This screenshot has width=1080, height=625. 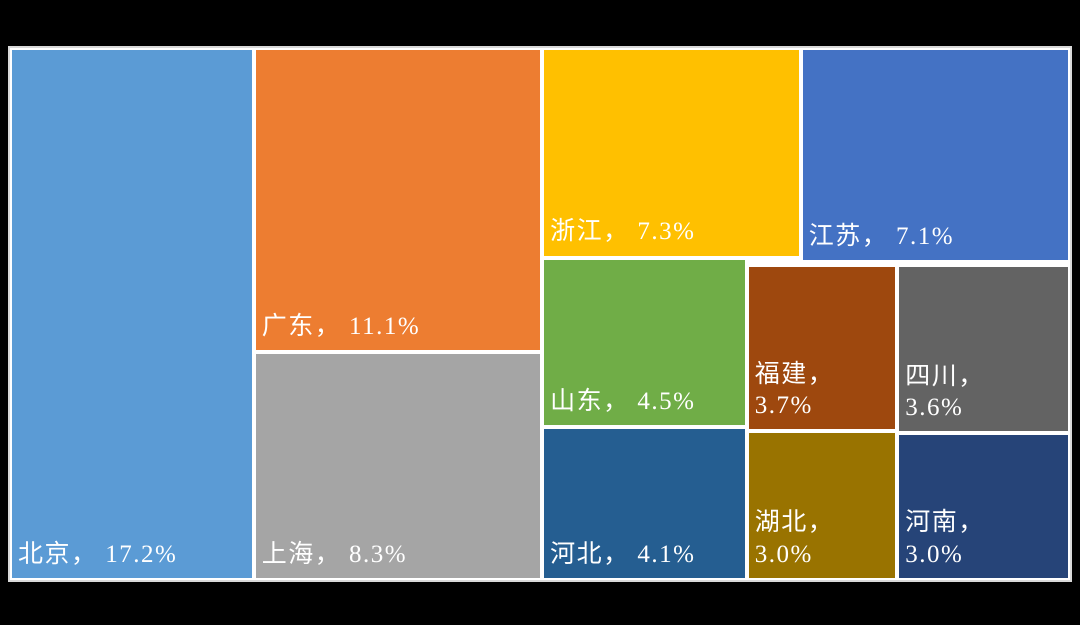 What do you see at coordinates (98, 554) in the screenshot?
I see `treemap-label-line: 北京， 17.2%` at bounding box center [98, 554].